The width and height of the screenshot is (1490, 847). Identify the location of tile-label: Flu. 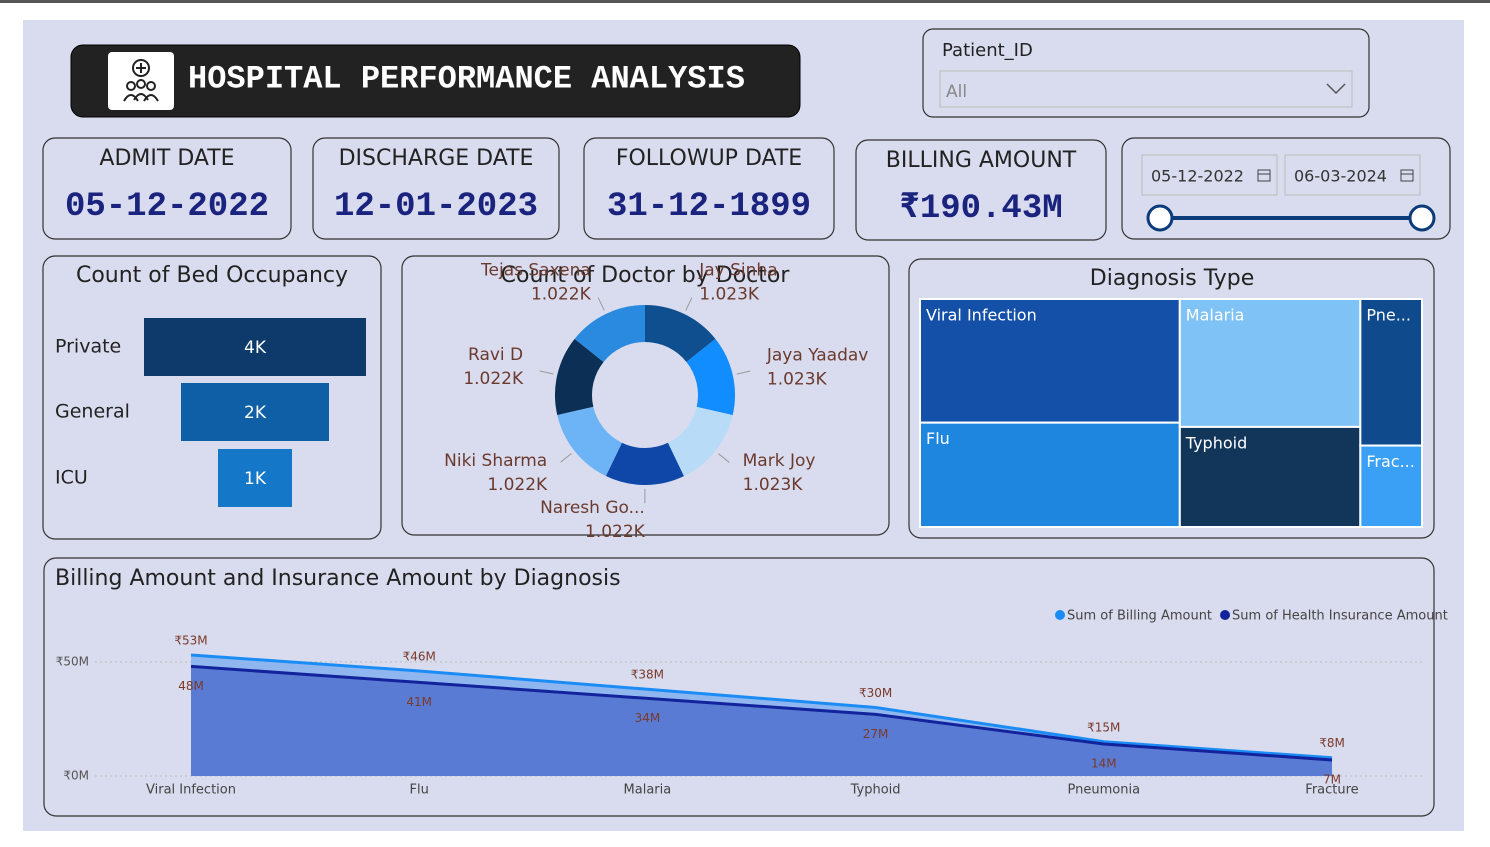
(938, 438).